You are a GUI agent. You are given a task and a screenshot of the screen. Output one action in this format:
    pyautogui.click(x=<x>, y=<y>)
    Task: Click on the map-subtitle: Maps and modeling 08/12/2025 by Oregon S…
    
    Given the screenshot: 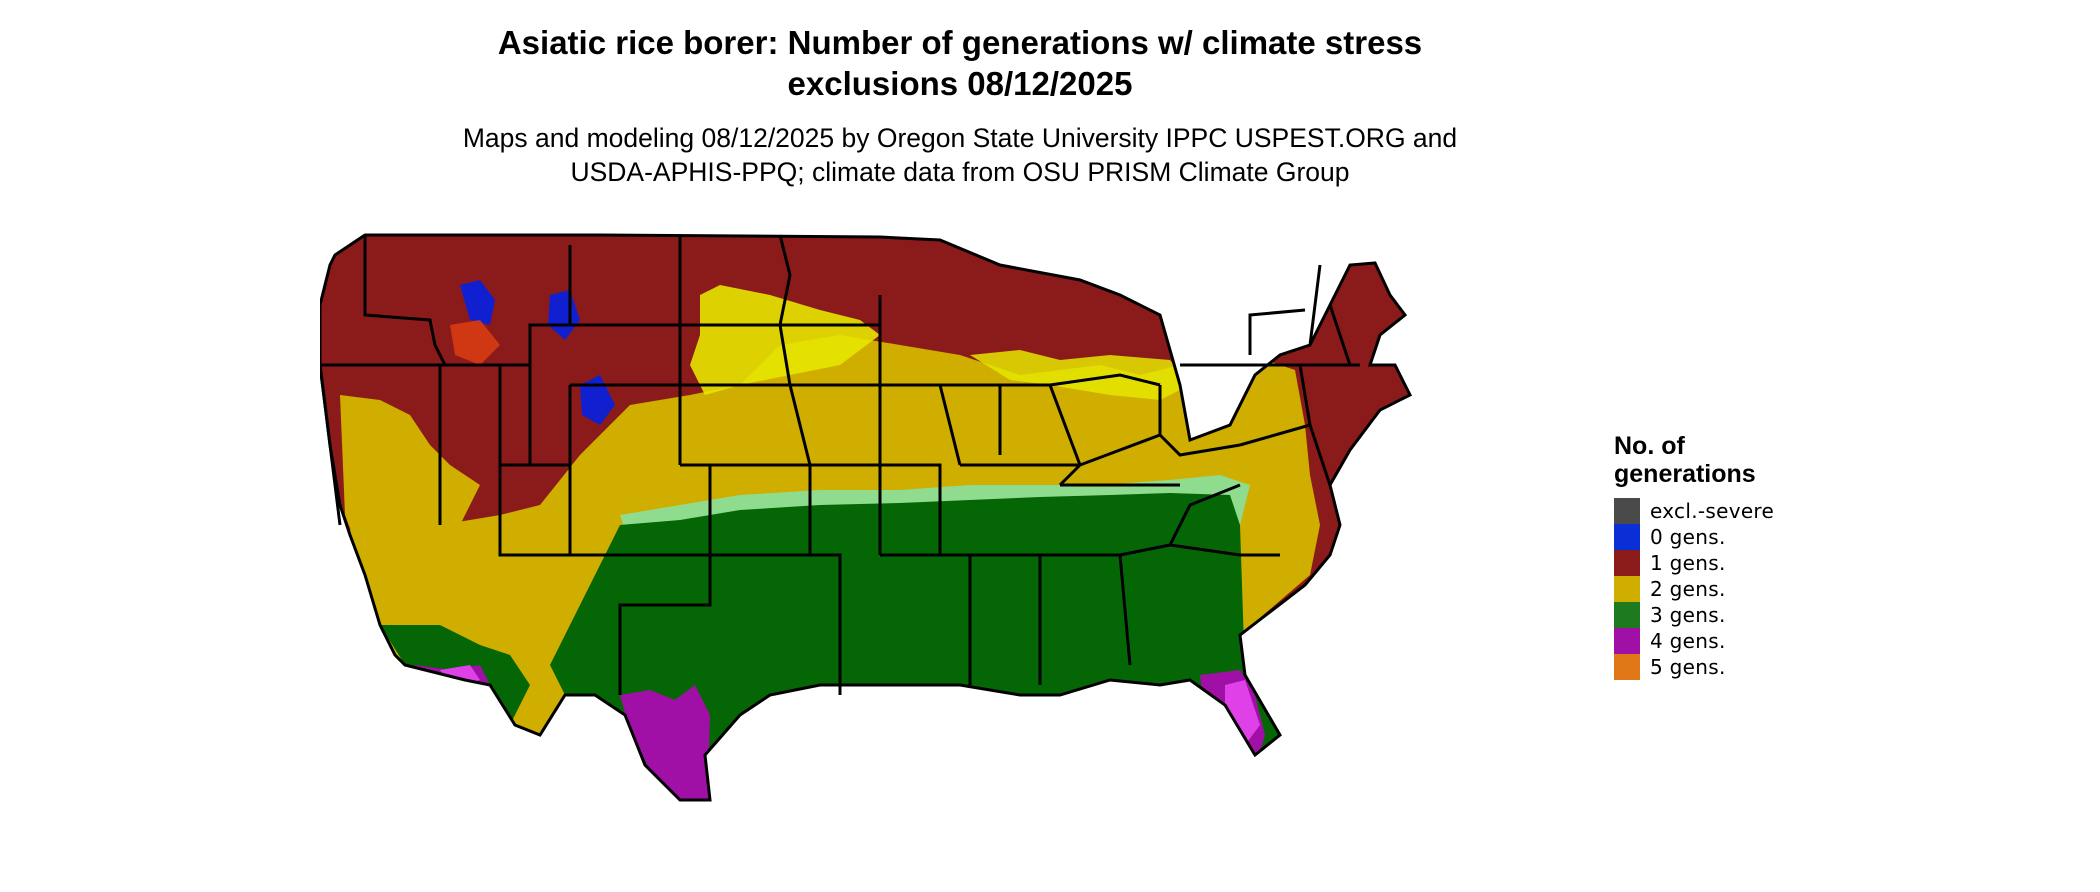 What is the action you would take?
    pyautogui.click(x=960, y=155)
    